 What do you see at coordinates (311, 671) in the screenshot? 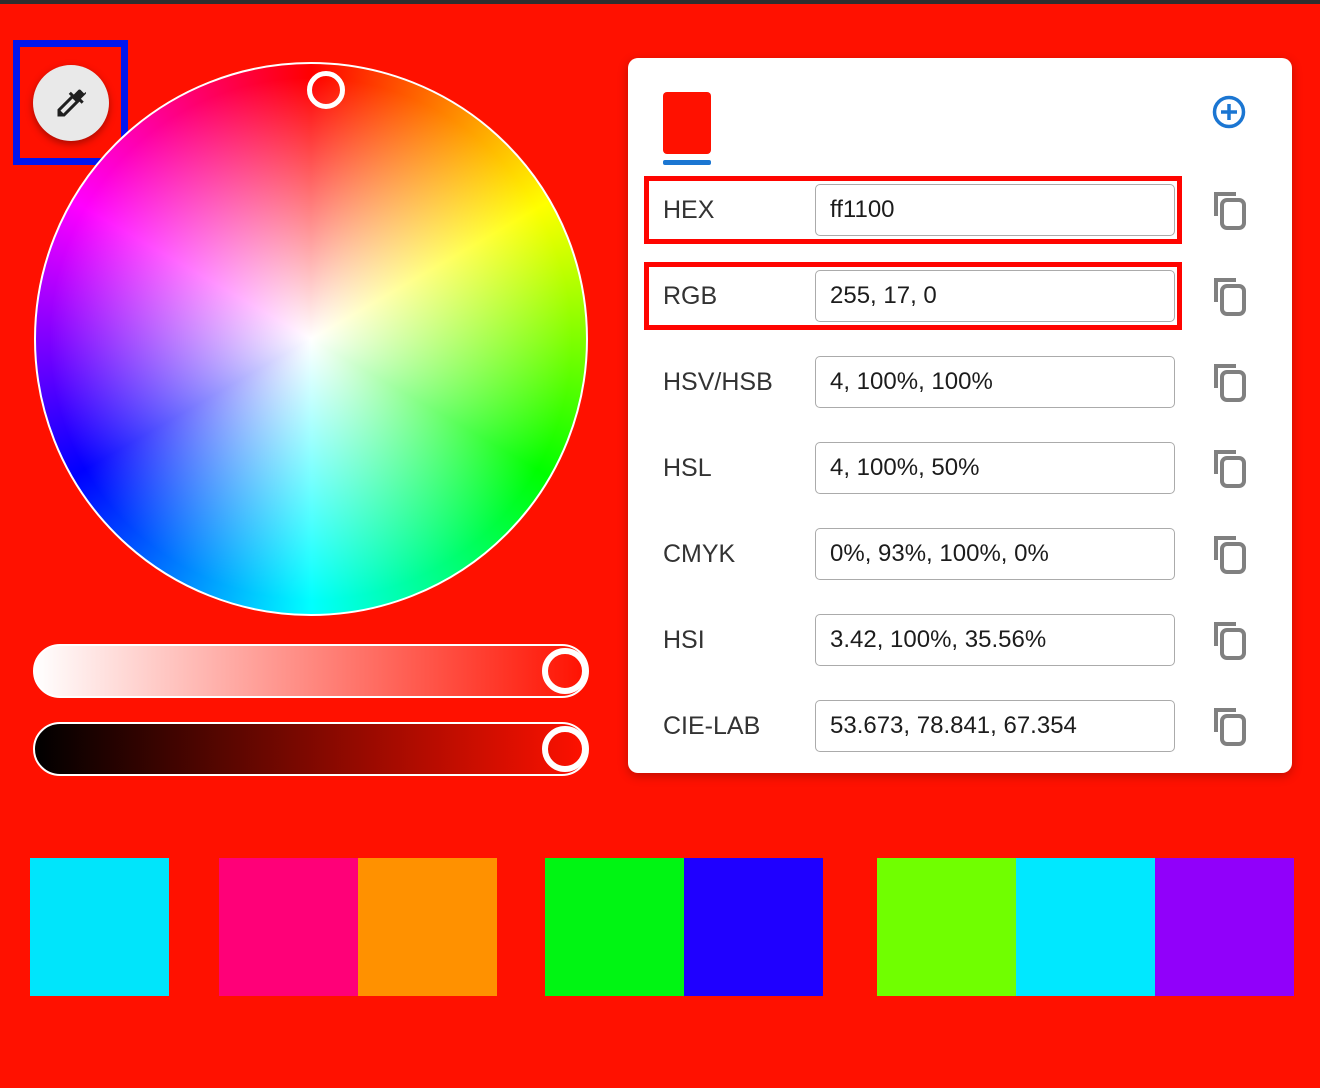
I see `saturation-slider` at bounding box center [311, 671].